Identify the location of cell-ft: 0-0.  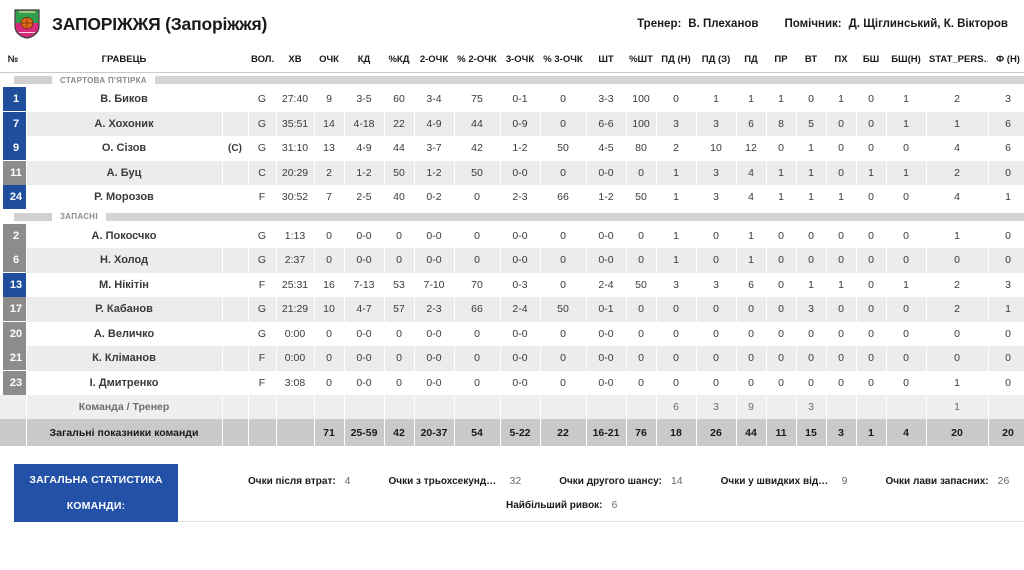
(605, 333).